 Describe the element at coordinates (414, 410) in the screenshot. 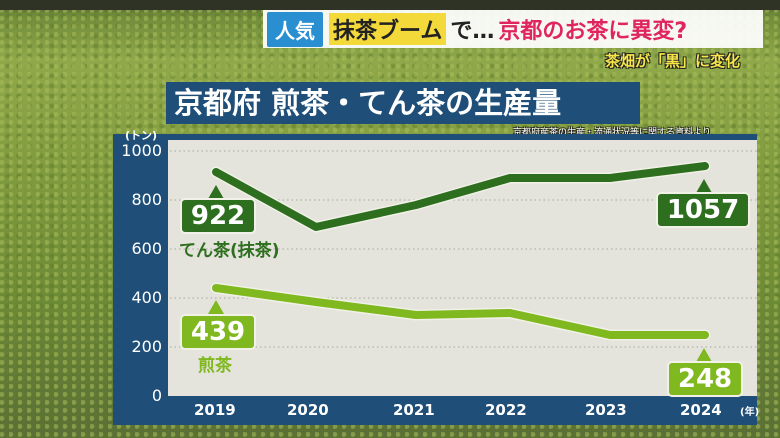

I see `x-tick: 2021` at that location.